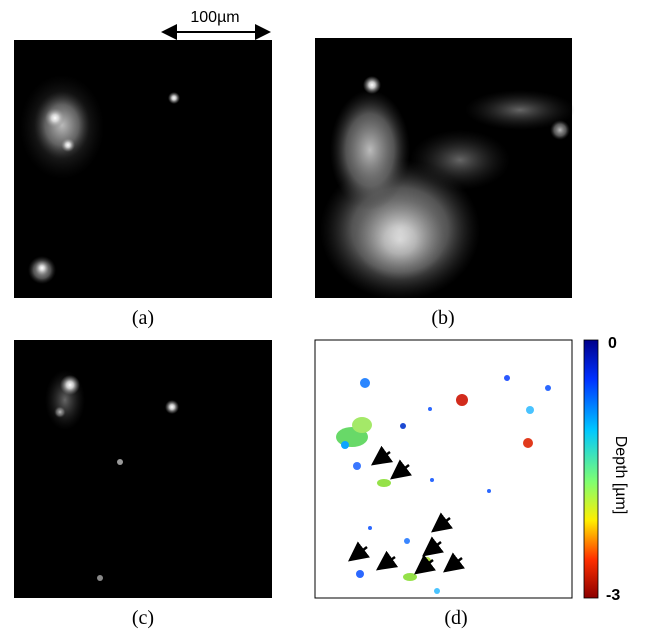 The image size is (649, 635). I want to click on panel-label: (a), so click(143, 318).